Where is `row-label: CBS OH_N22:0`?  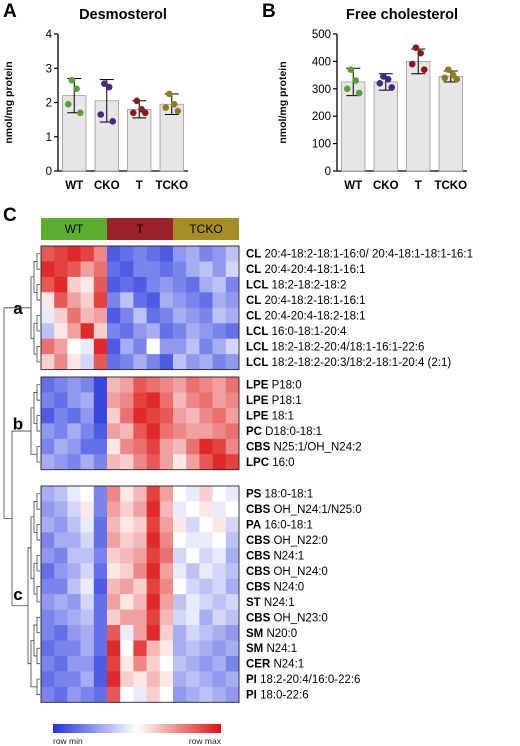 row-label: CBS OH_N22:0 is located at coordinates (287, 541).